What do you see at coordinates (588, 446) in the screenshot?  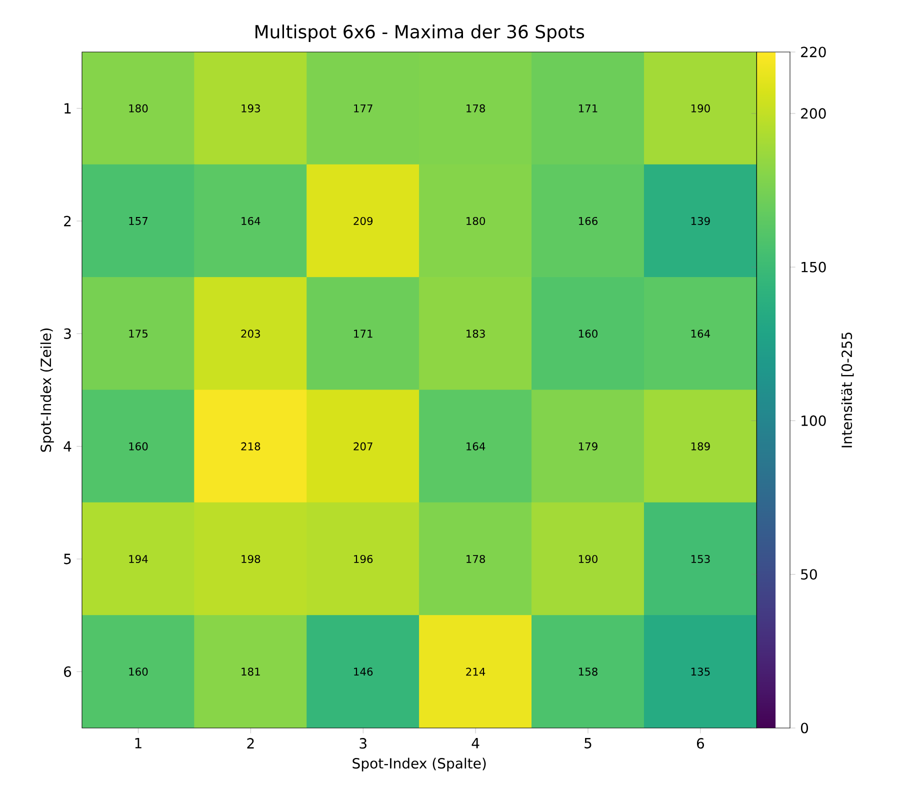 I see `data-label: 179` at bounding box center [588, 446].